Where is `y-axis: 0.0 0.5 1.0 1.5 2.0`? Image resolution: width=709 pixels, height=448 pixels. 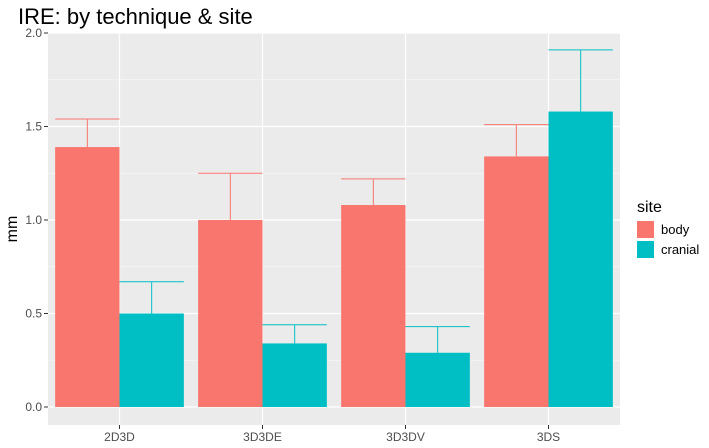
y-axis: 0.0 0.5 1.0 1.5 2.0 is located at coordinates (36, 220).